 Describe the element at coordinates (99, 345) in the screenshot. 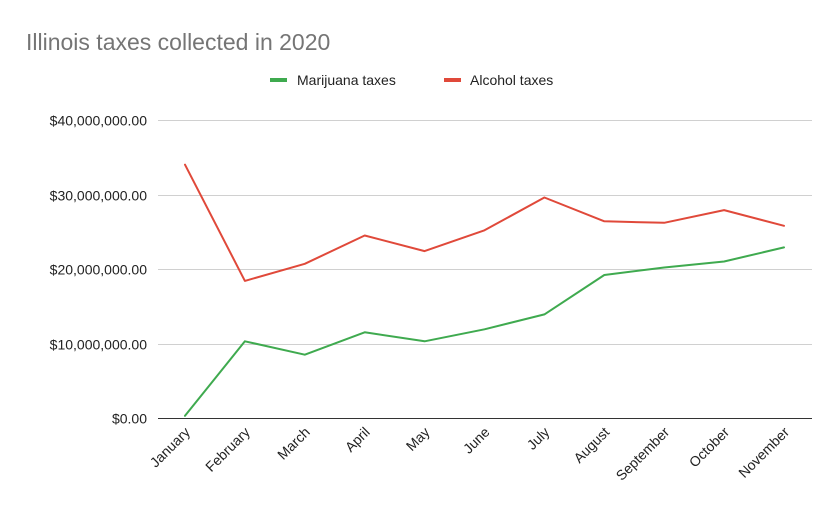

I see `y-tick-label: $10,000,000.00` at that location.